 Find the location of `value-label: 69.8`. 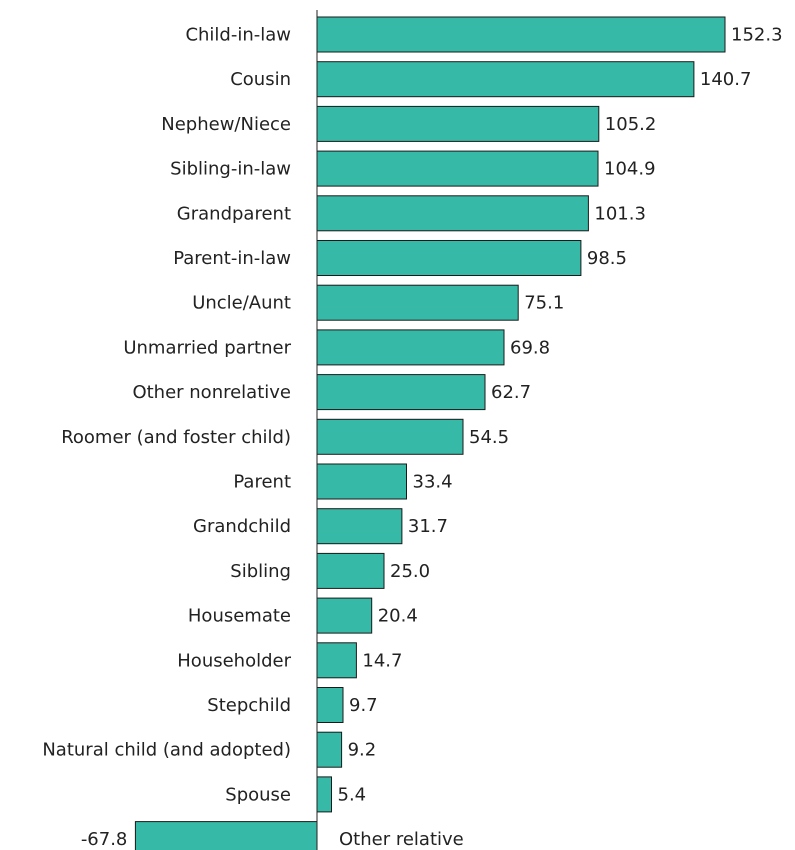

value-label: 69.8 is located at coordinates (530, 347).